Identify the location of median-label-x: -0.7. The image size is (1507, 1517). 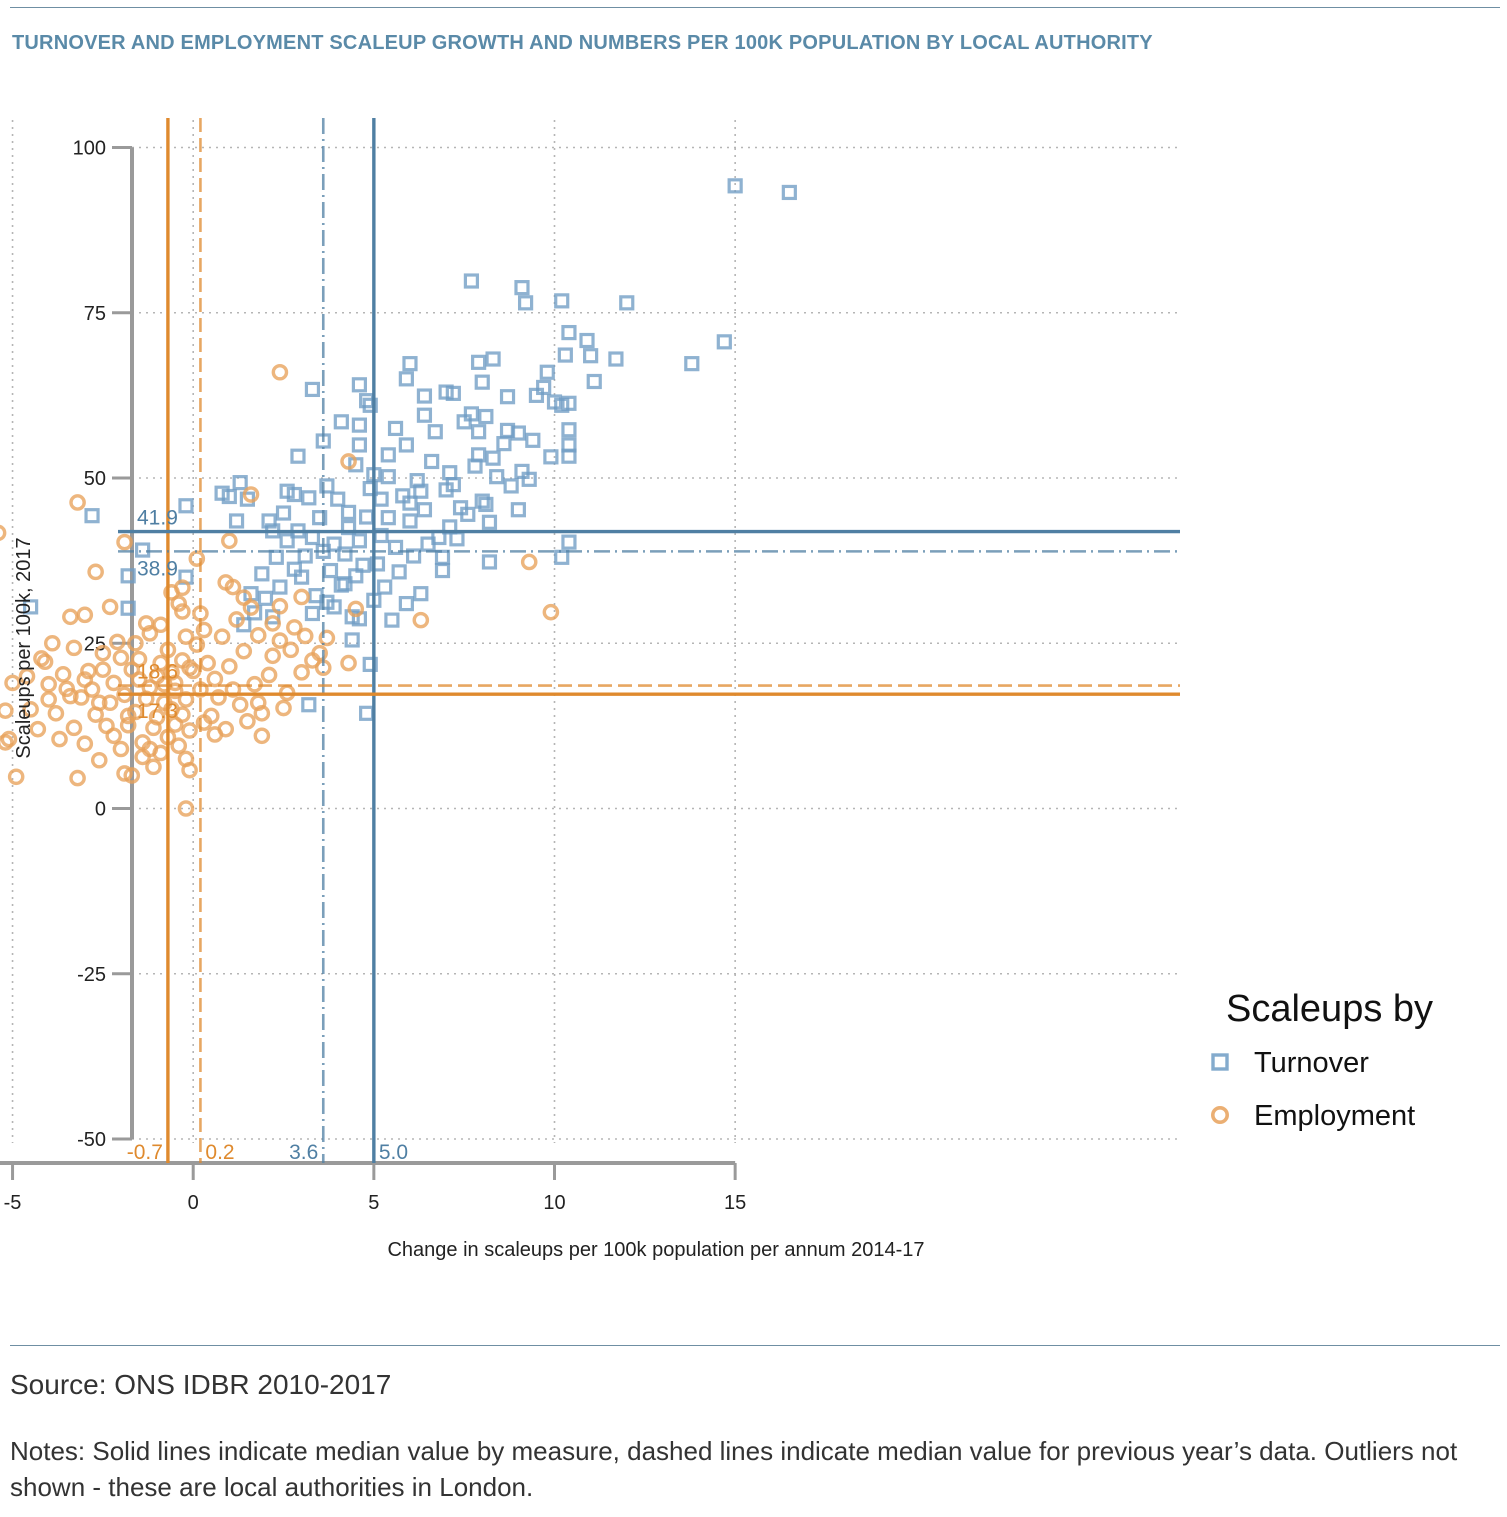
(145, 1152).